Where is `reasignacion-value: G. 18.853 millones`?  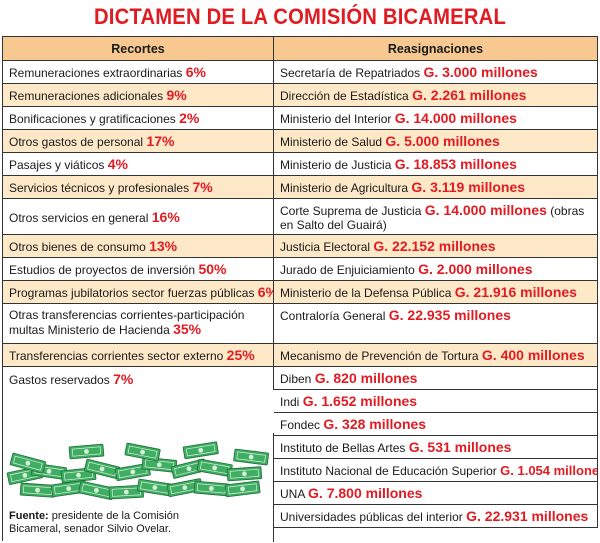 reasignacion-value: G. 18.853 millones is located at coordinates (455, 164).